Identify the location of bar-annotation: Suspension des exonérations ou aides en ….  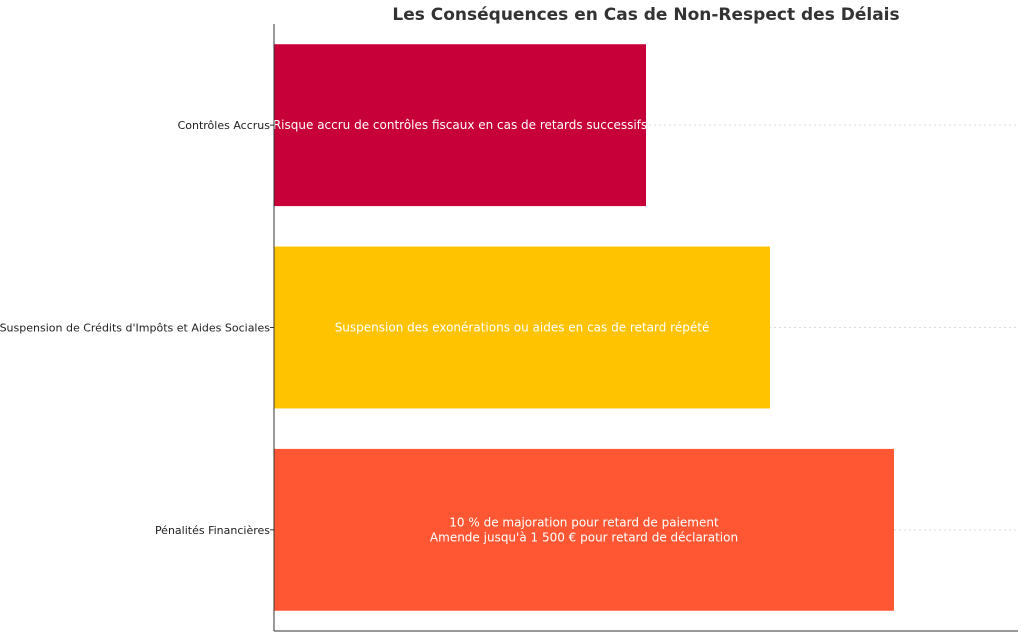
(522, 328).